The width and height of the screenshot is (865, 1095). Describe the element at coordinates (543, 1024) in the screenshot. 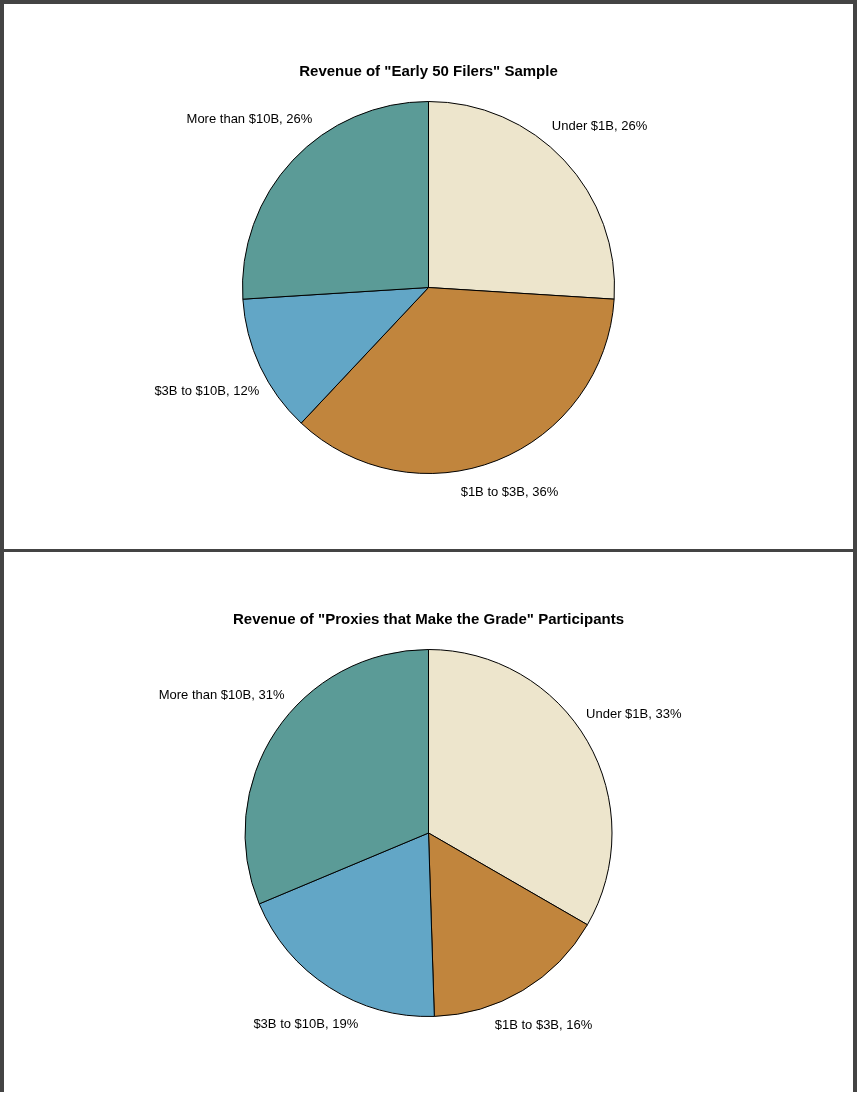

I see `slice-label: $1B to $3B, 16%` at that location.